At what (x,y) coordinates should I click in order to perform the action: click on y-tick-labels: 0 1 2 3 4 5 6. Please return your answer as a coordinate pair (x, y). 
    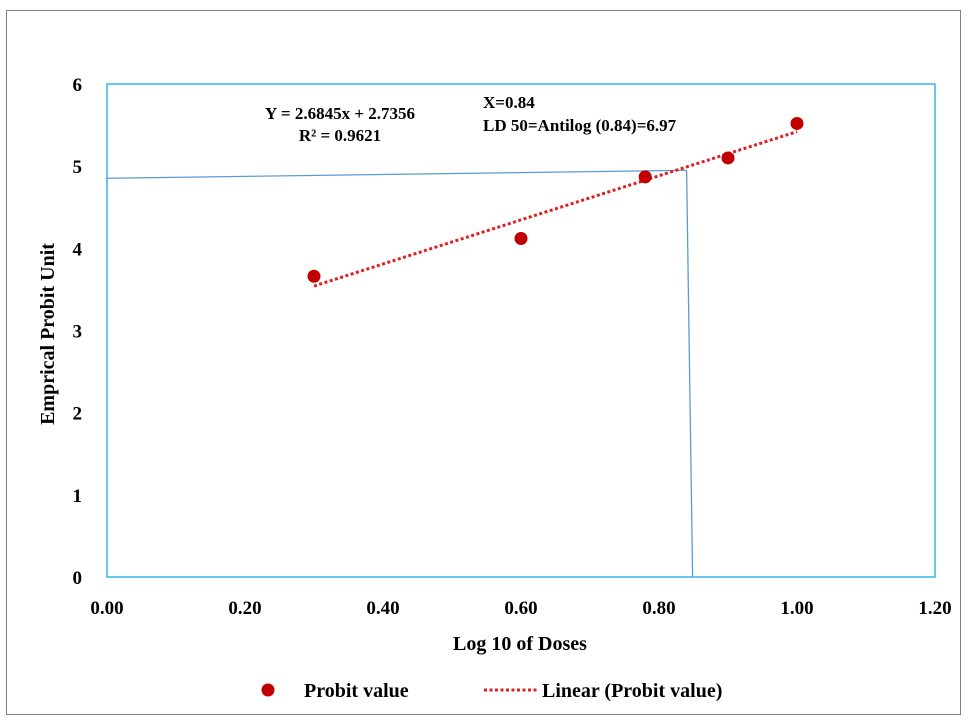
    Looking at the image, I should click on (78, 332).